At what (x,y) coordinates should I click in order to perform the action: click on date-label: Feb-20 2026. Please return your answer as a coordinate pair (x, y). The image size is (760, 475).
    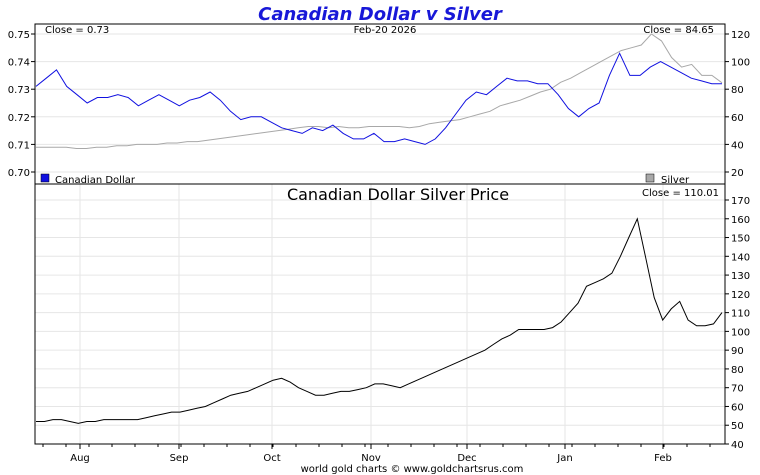
    Looking at the image, I should click on (385, 30).